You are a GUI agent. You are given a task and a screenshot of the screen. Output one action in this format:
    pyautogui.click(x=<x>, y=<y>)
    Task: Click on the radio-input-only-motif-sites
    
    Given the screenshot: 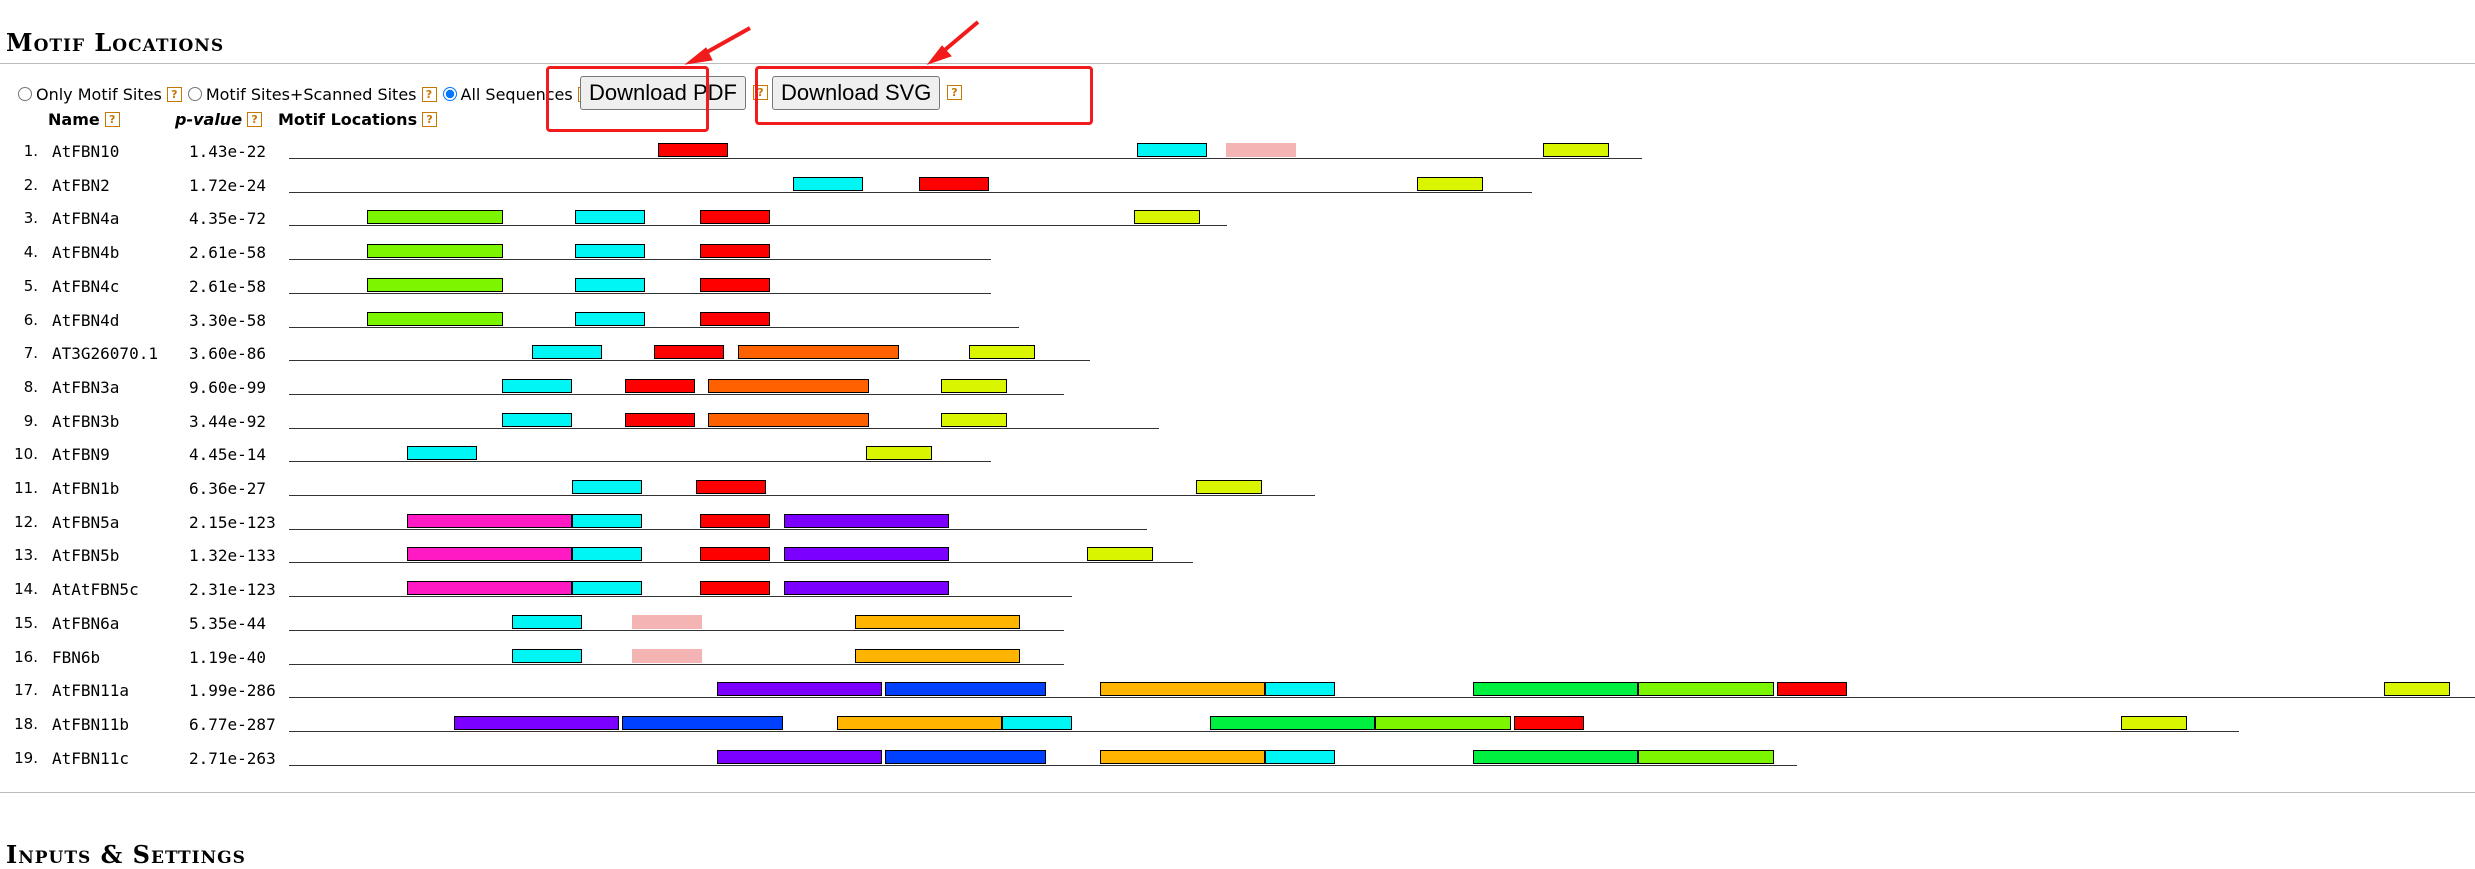 What is the action you would take?
    pyautogui.click(x=25, y=94)
    